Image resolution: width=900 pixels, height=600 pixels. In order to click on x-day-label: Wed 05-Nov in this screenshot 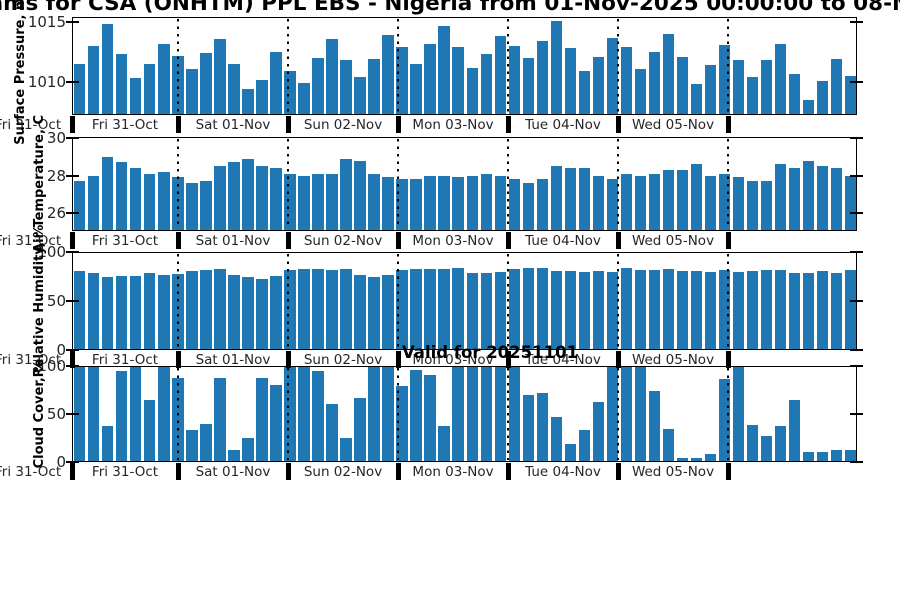, I will do `click(673, 125)`.